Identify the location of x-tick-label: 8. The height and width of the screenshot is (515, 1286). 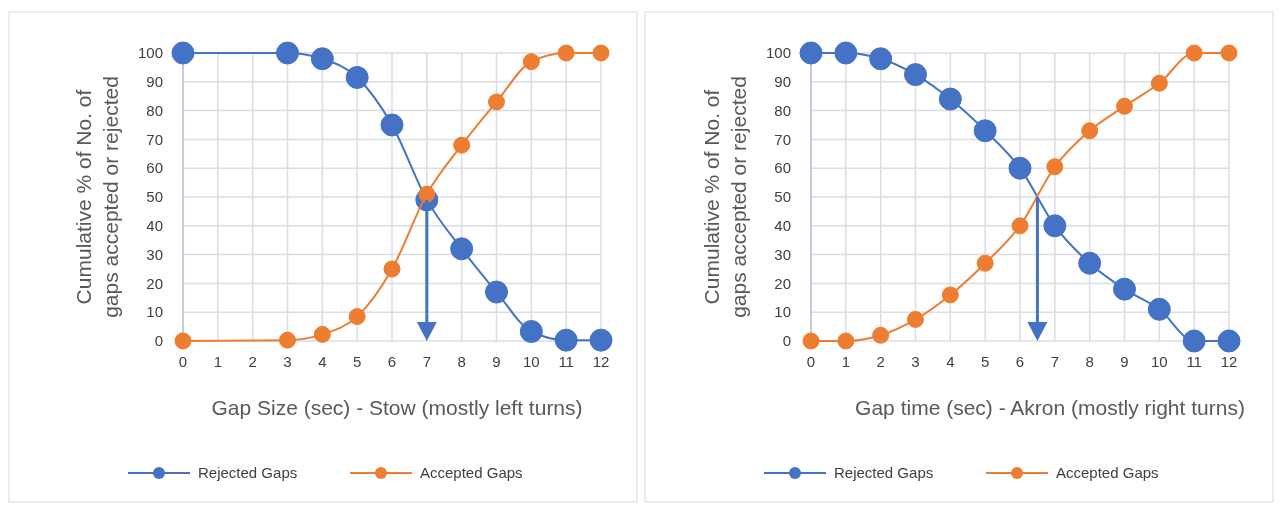
(461, 361).